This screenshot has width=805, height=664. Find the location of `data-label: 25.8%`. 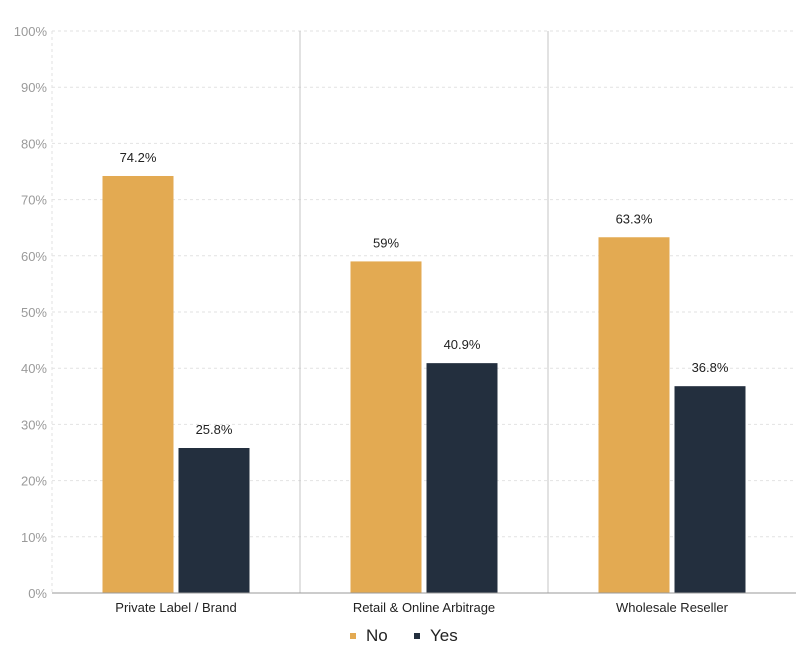

data-label: 25.8% is located at coordinates (214, 429).